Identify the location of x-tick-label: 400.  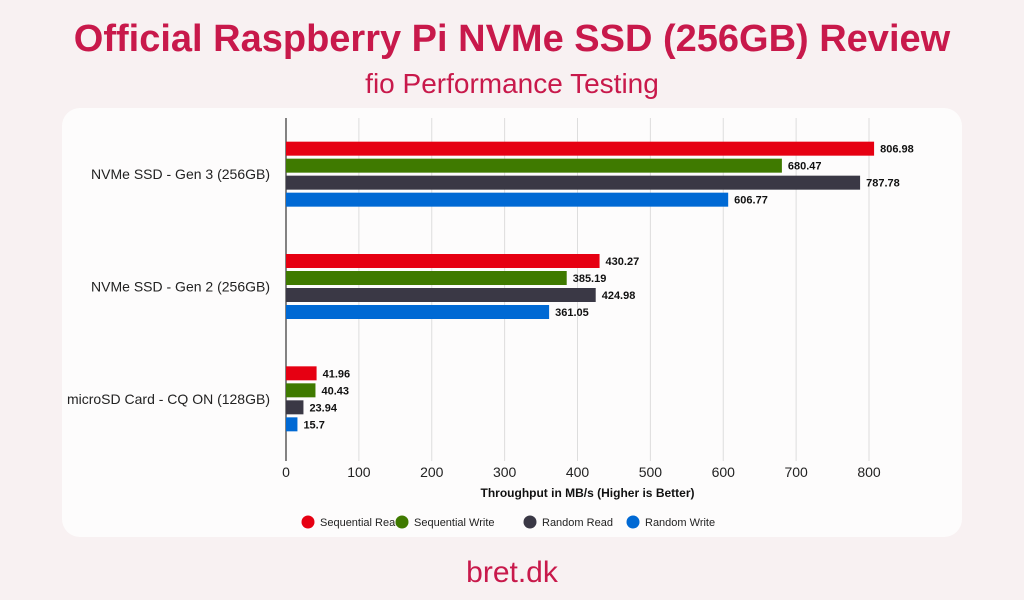
(578, 472).